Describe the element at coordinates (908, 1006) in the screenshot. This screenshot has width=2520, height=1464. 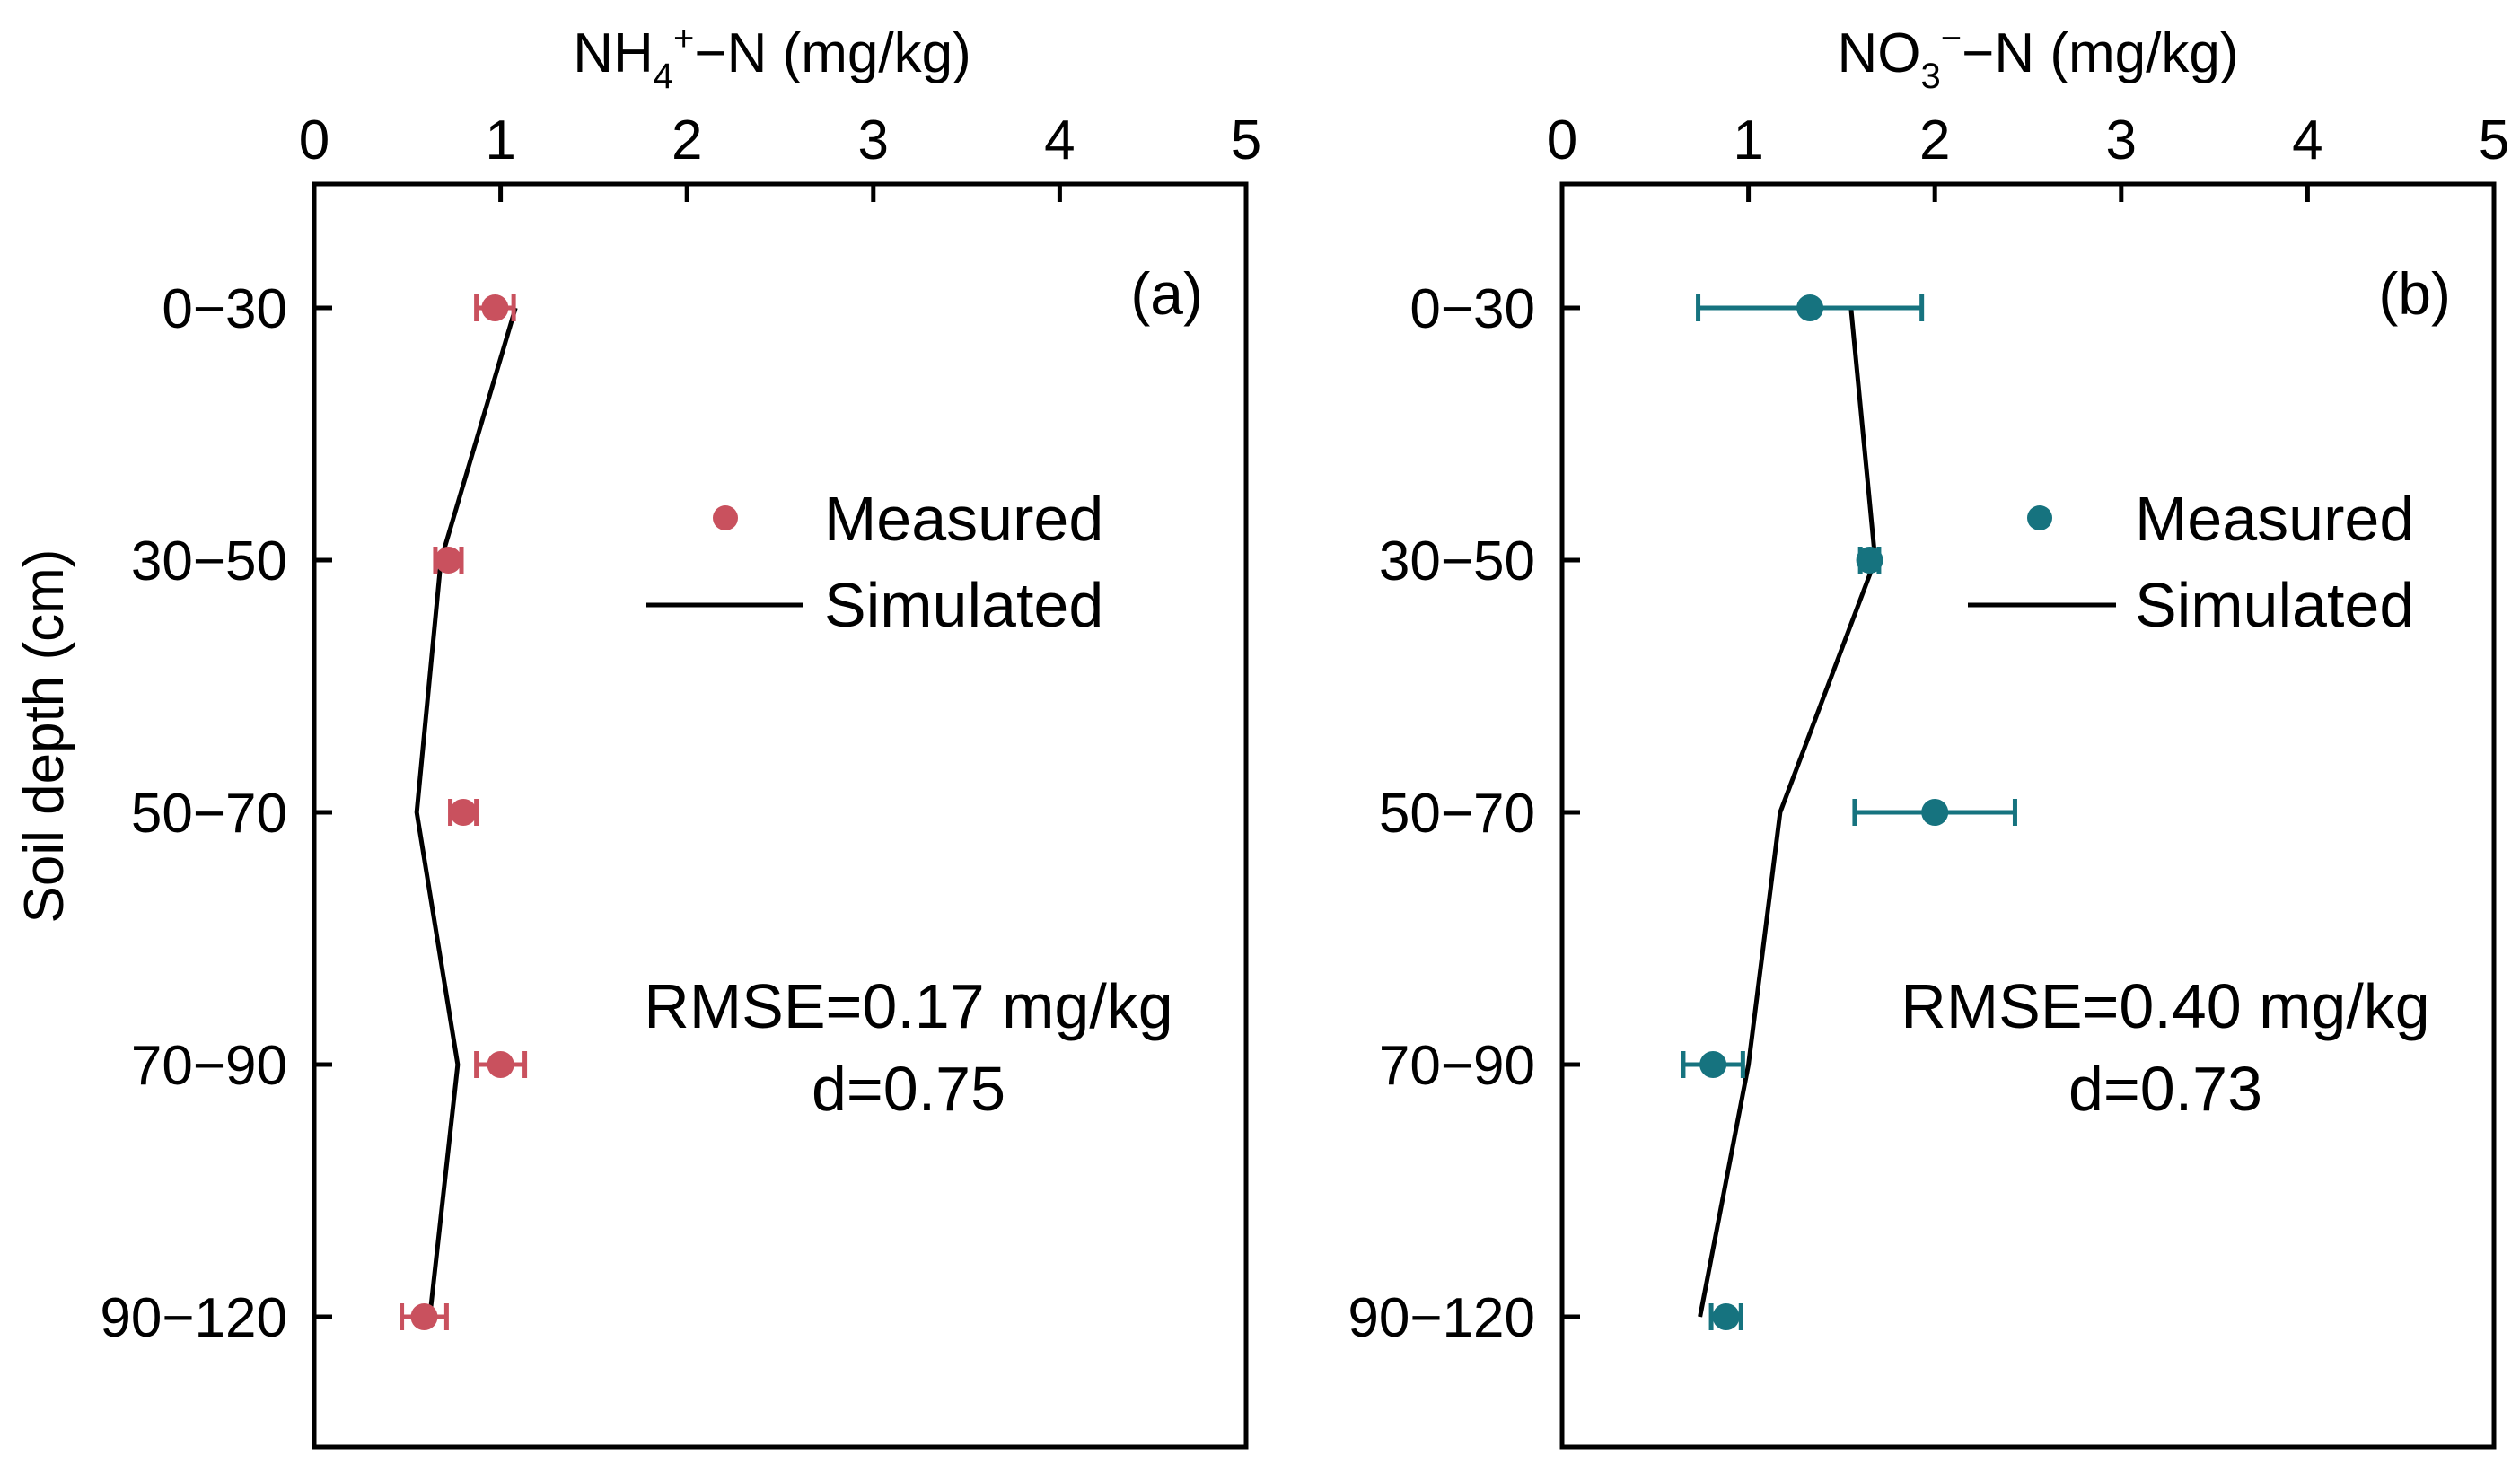
I see `stats-rmse-a: RMSE=0.17 mg/kg` at that location.